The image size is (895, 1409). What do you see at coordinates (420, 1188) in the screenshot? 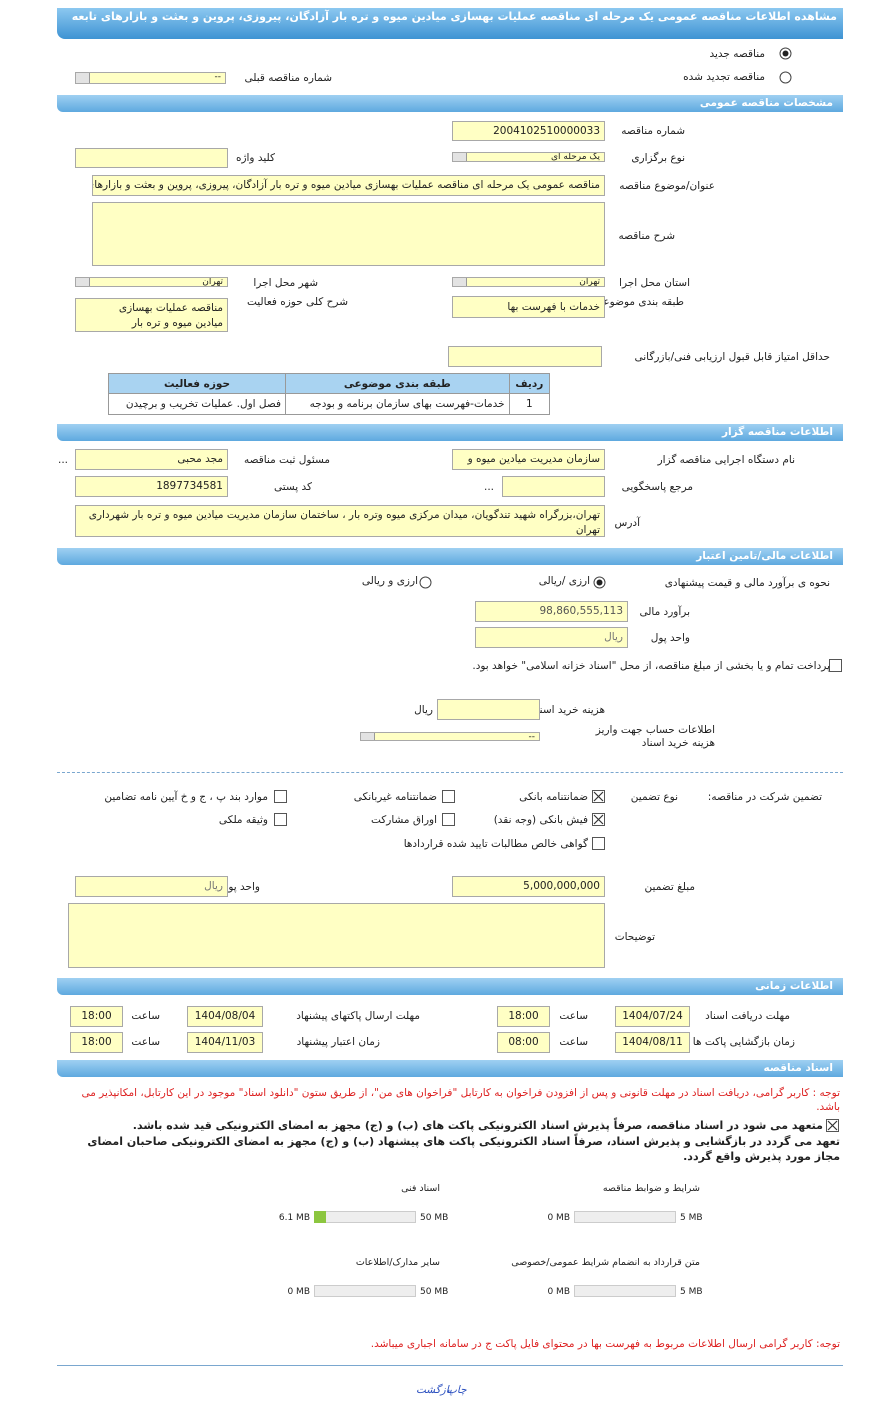
I see `label: اسناد فنی` at bounding box center [420, 1188].